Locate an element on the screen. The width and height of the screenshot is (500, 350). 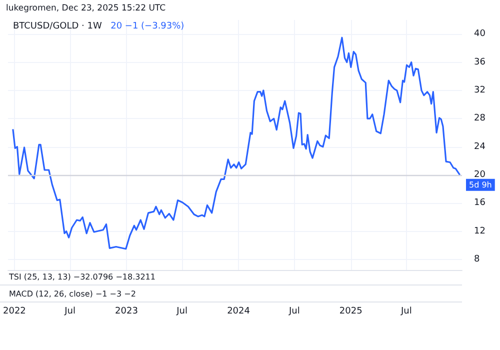
y-tick-label: 8 is located at coordinates (477, 259).